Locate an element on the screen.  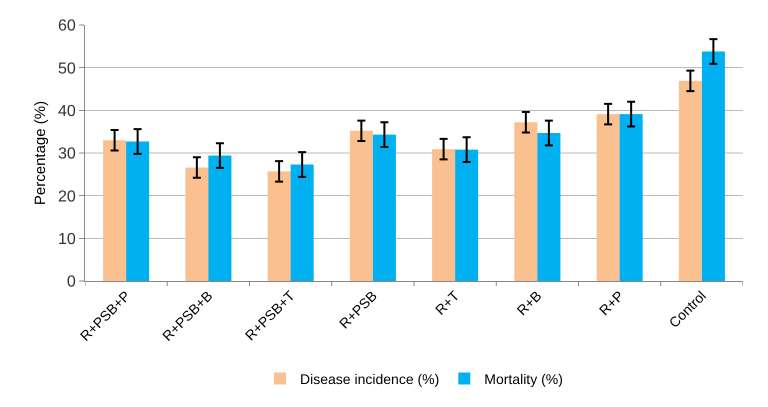
legend-label: Disease incidence (%) is located at coordinates (370, 378).